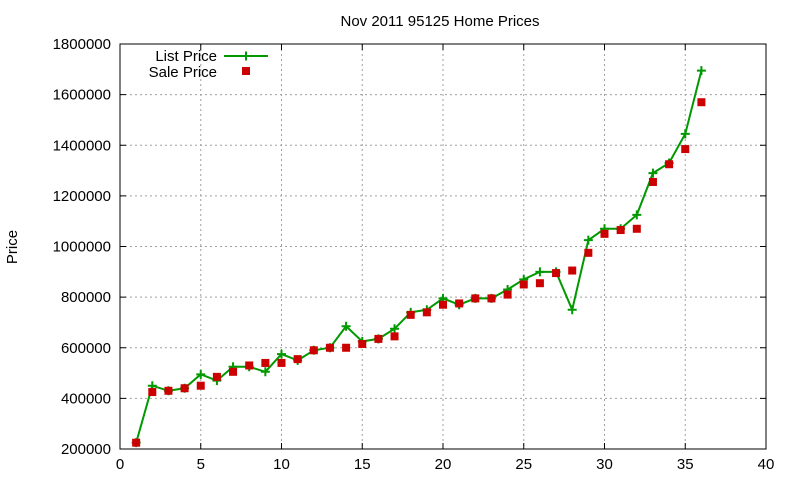  Describe the element at coordinates (246, 56) in the screenshot. I see `legend-marker-list-price` at that location.